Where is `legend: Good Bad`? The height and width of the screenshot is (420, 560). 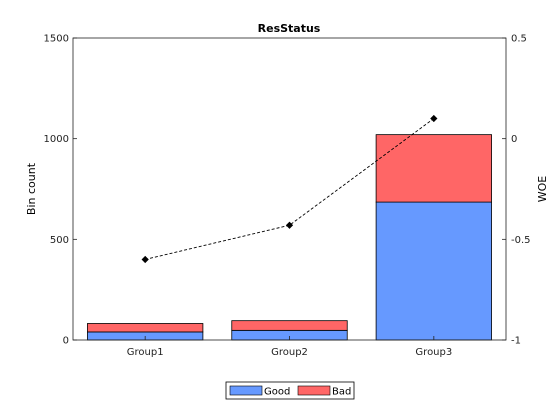
legend: Good Bad is located at coordinates (290, 390).